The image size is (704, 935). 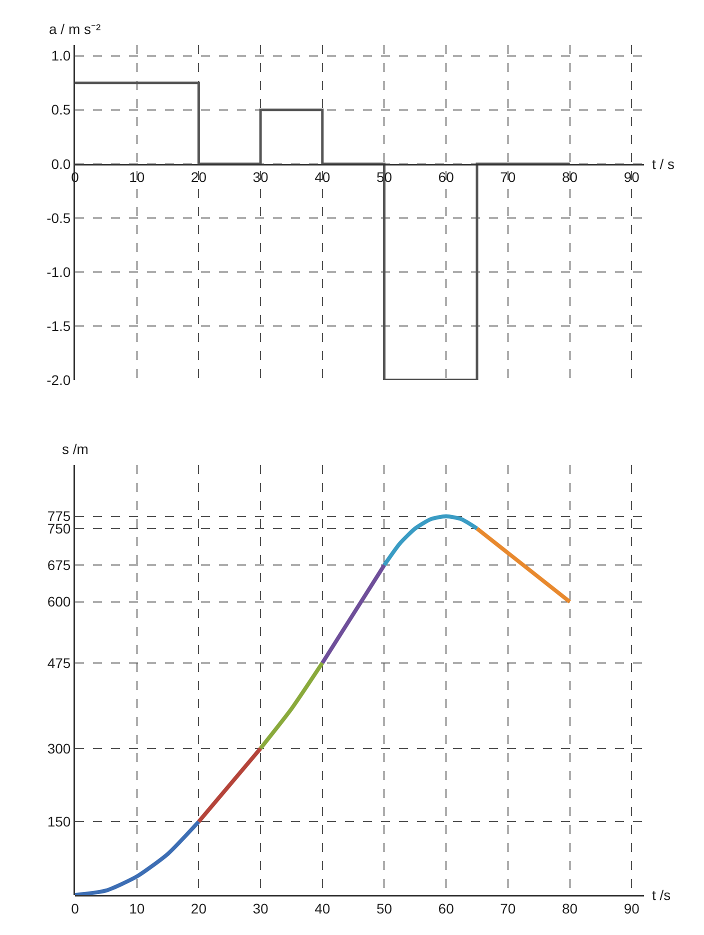 I want to click on x-axis-title: t /s, so click(x=661, y=895).